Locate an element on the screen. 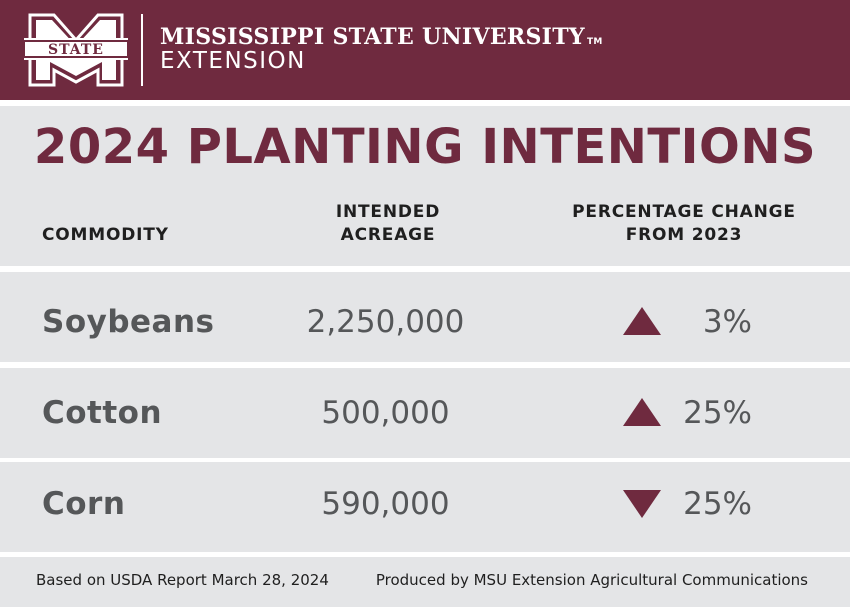 Image resolution: width=850 pixels, height=607 pixels. page-title: 2024 PLANTING INTENTIONS is located at coordinates (425, 147).